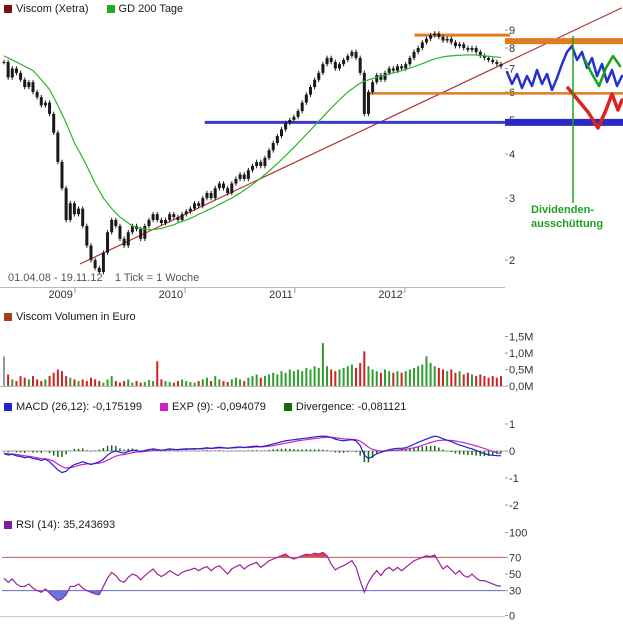 Image resolution: width=623 pixels, height=629 pixels. Describe the element at coordinates (60, 295) in the screenshot. I see `svg-text: 2009` at that location.